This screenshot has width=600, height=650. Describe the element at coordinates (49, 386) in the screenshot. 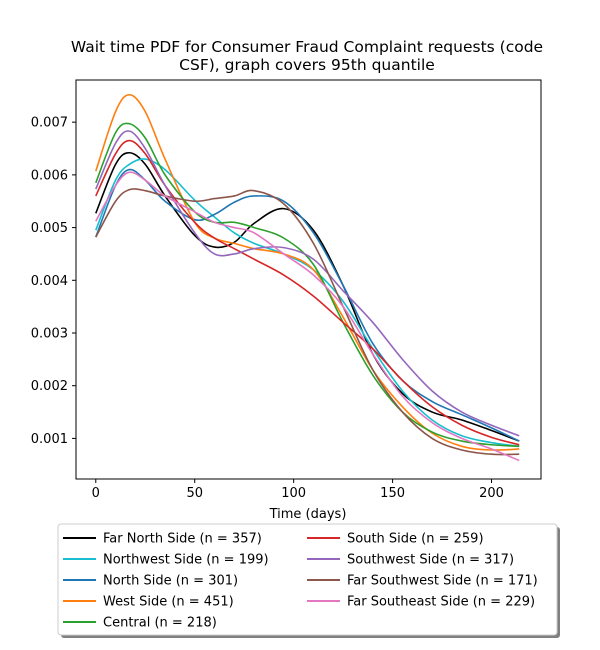

I see `y-tick-label-1: 0.002` at that location.